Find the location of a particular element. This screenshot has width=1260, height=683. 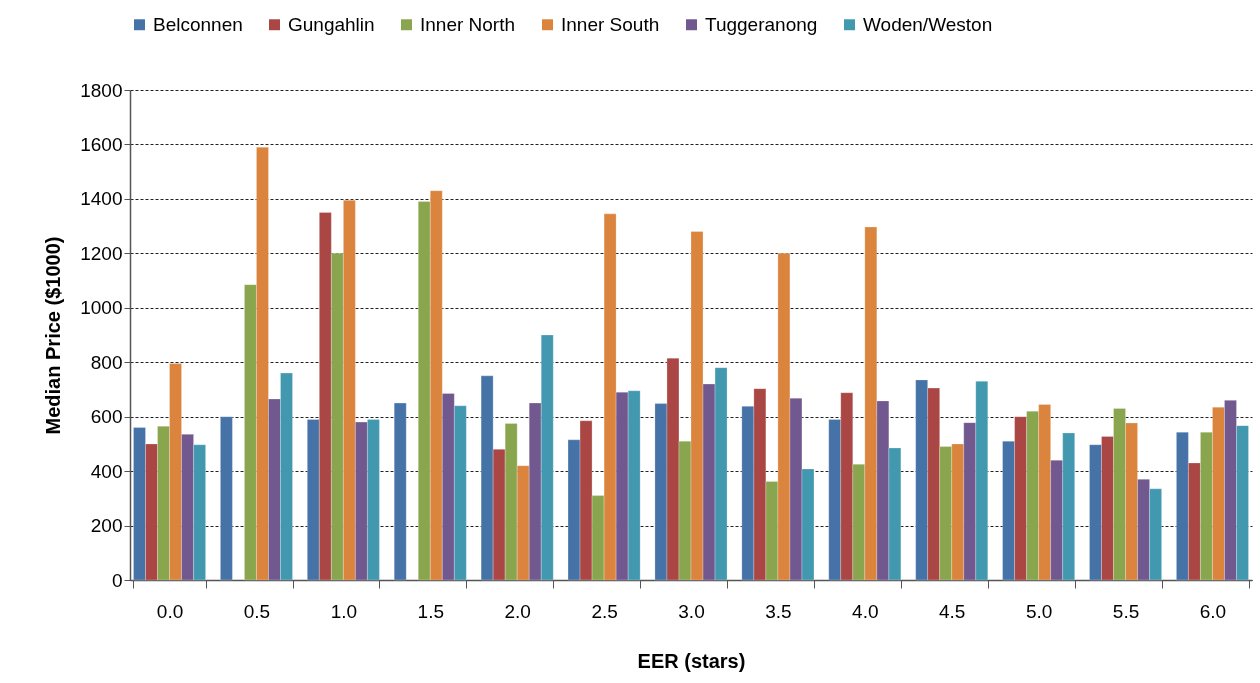

y-tick-label: 200 is located at coordinates (106, 526).